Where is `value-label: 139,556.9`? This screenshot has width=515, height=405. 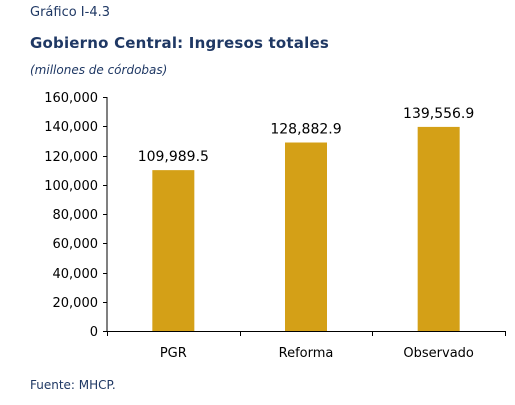 value-label: 139,556.9 is located at coordinates (438, 114).